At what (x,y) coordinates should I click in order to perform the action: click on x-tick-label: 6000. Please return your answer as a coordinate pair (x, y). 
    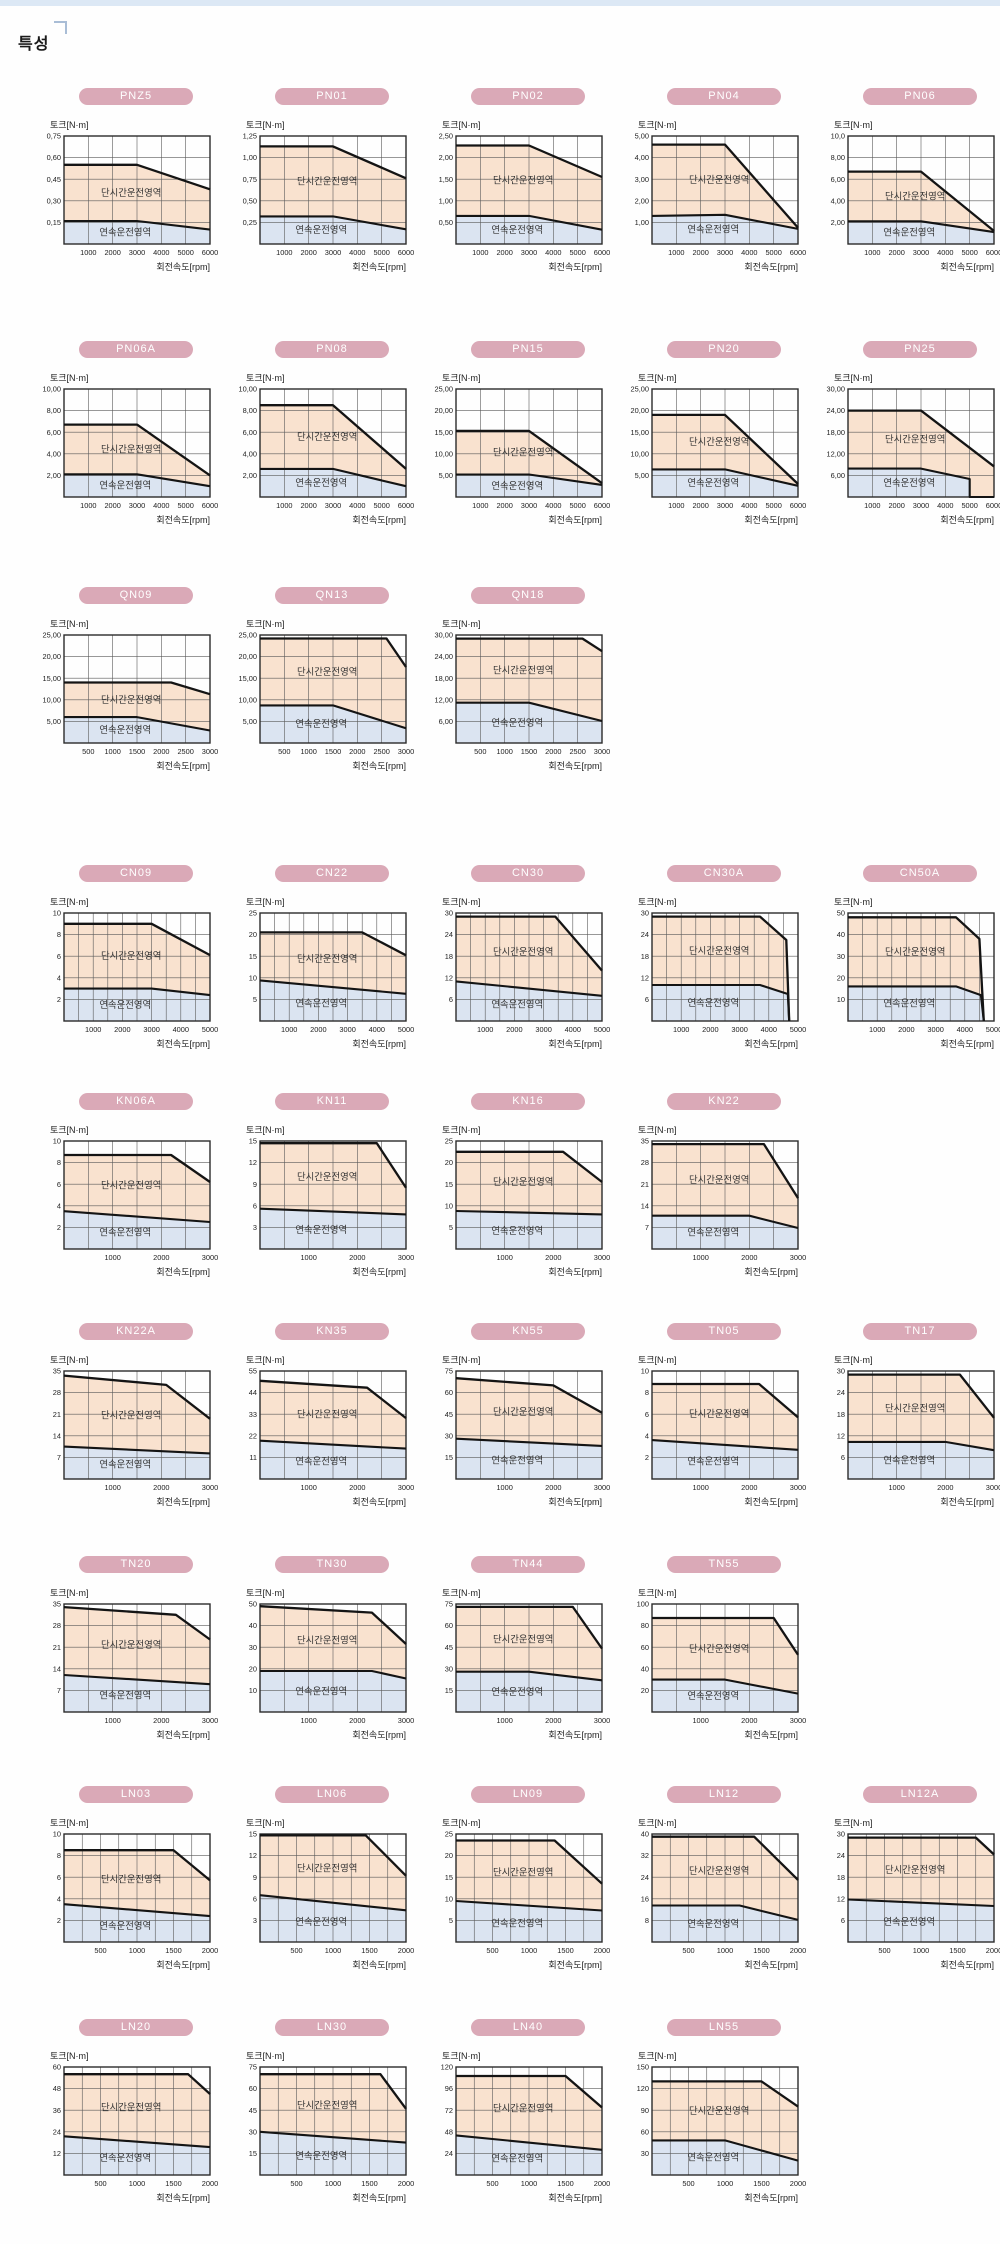
    Looking at the image, I should click on (993, 505).